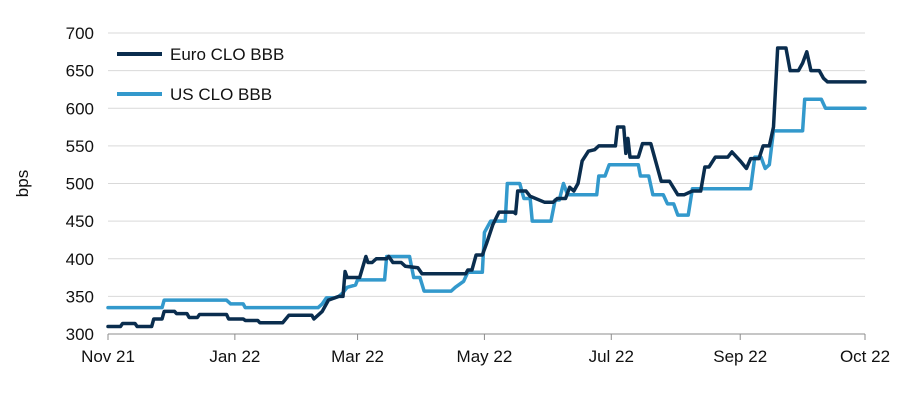  I want to click on legend: Euro CLO BBB US CLO BBB, so click(200, 74).